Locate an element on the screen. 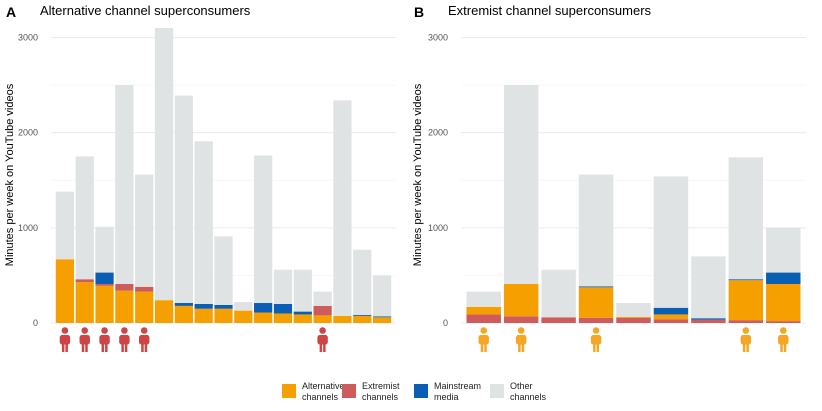 Image resolution: width=822 pixels, height=411 pixels. legend-label: Alternative is located at coordinates (323, 386).